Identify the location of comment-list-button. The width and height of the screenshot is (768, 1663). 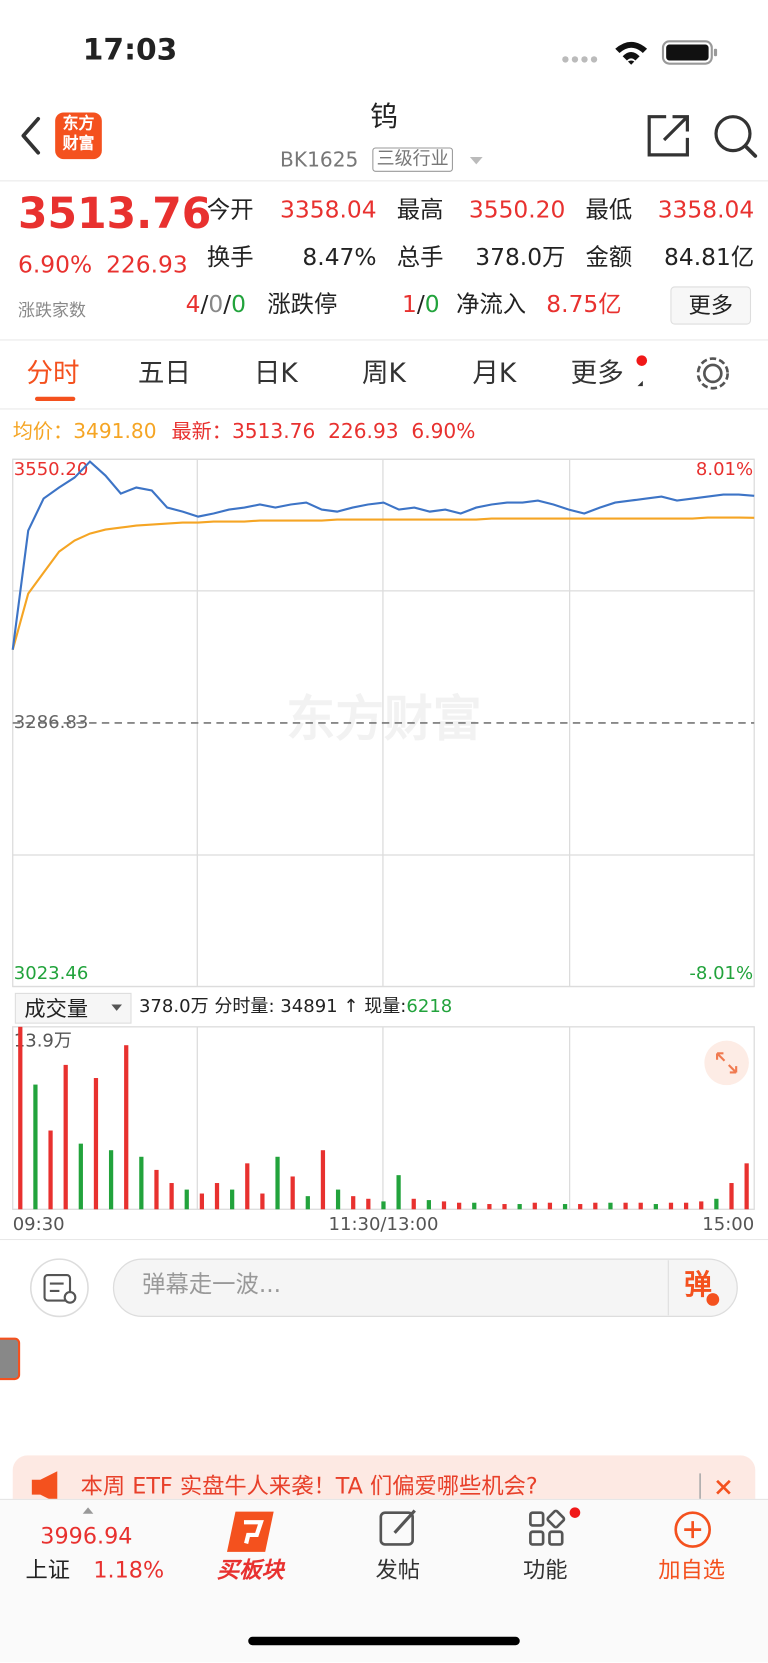
(59, 1288).